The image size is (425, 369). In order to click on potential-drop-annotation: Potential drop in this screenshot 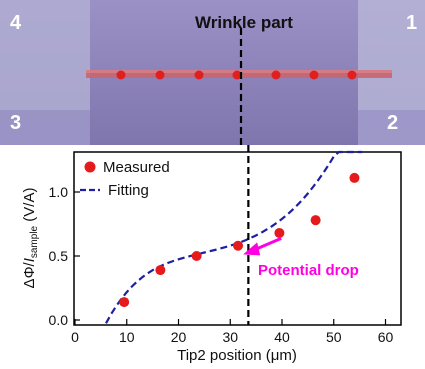, I will do `click(301, 258)`.